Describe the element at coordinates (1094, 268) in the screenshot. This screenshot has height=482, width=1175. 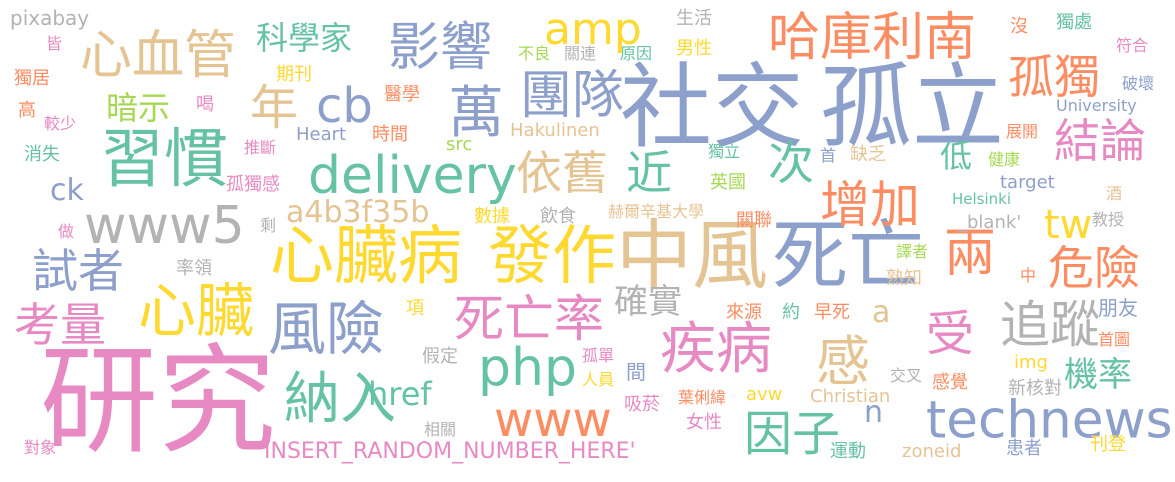
I see `word-危險: 危險` at that location.